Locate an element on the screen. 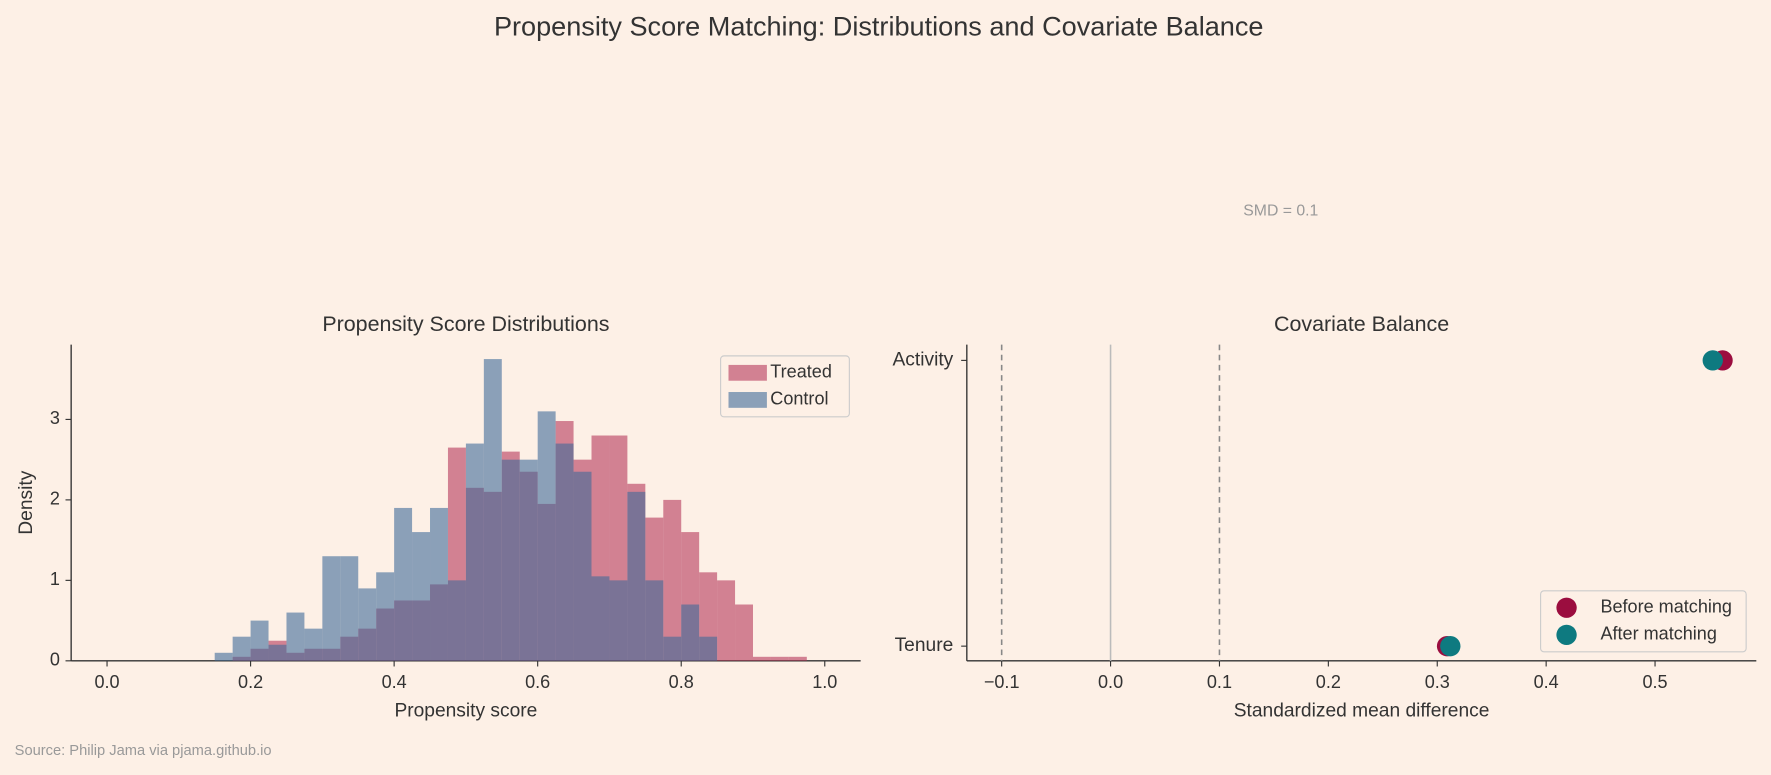 Image resolution: width=1771 pixels, height=775 pixels. x-tick-label: 0.1 is located at coordinates (1219, 682).